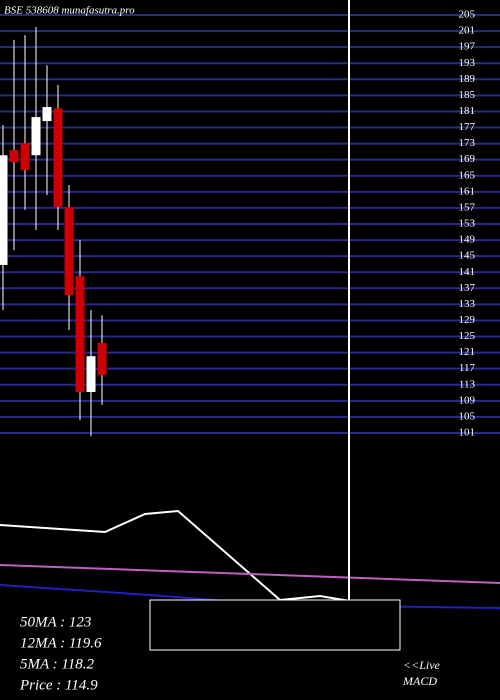 Image resolution: width=500 pixels, height=700 pixels. I want to click on y-tick-label: 201, so click(467, 31).